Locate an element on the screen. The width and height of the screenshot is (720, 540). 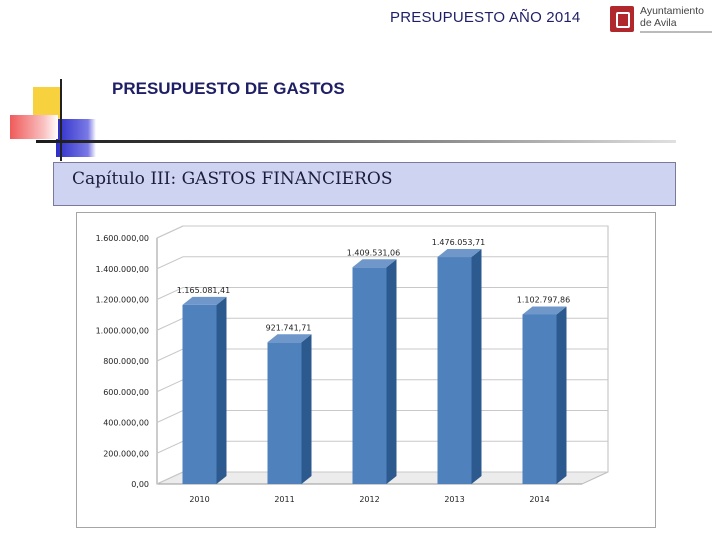
decorative-squares is located at coordinates (55, 120).